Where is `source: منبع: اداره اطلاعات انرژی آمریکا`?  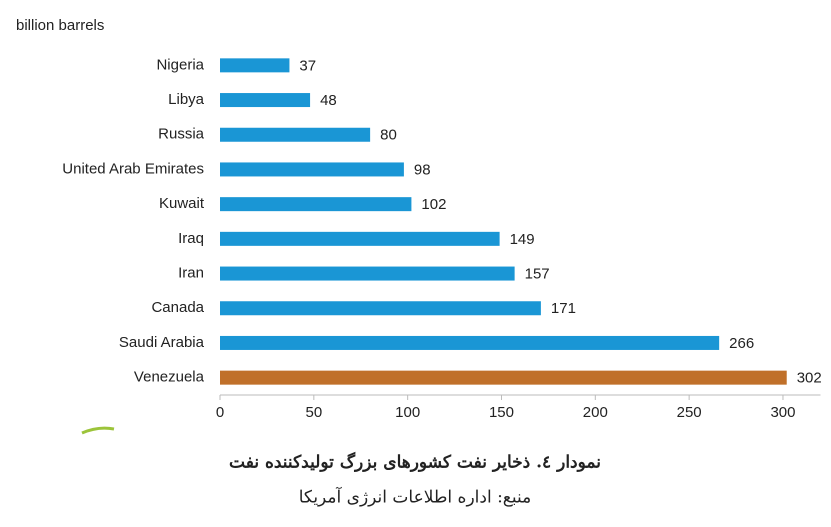 source: منبع: اداره اطلاعات انرژی آمریکا is located at coordinates (415, 497).